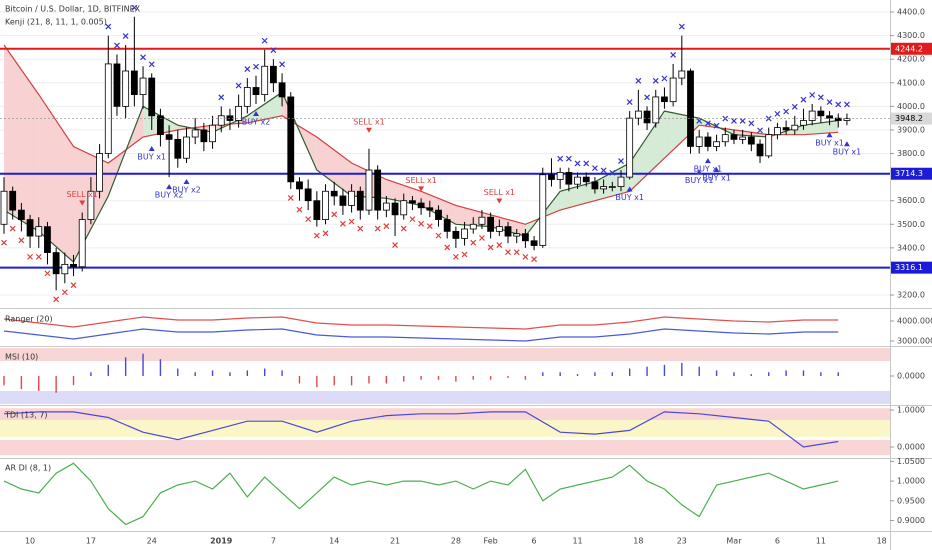  I want to click on level-tag-label: 4244.2, so click(909, 48).